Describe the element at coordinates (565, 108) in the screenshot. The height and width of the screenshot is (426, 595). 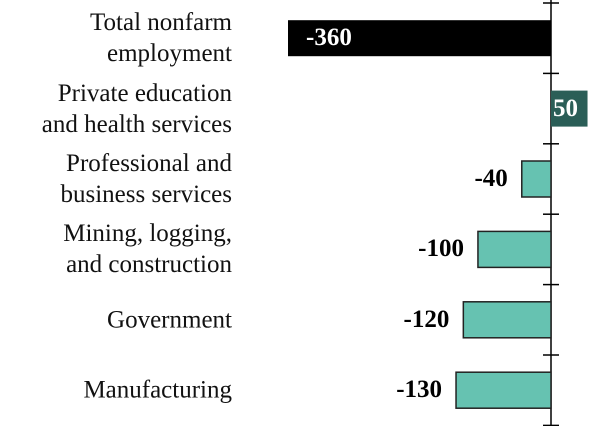
I see `value-label: 50` at that location.